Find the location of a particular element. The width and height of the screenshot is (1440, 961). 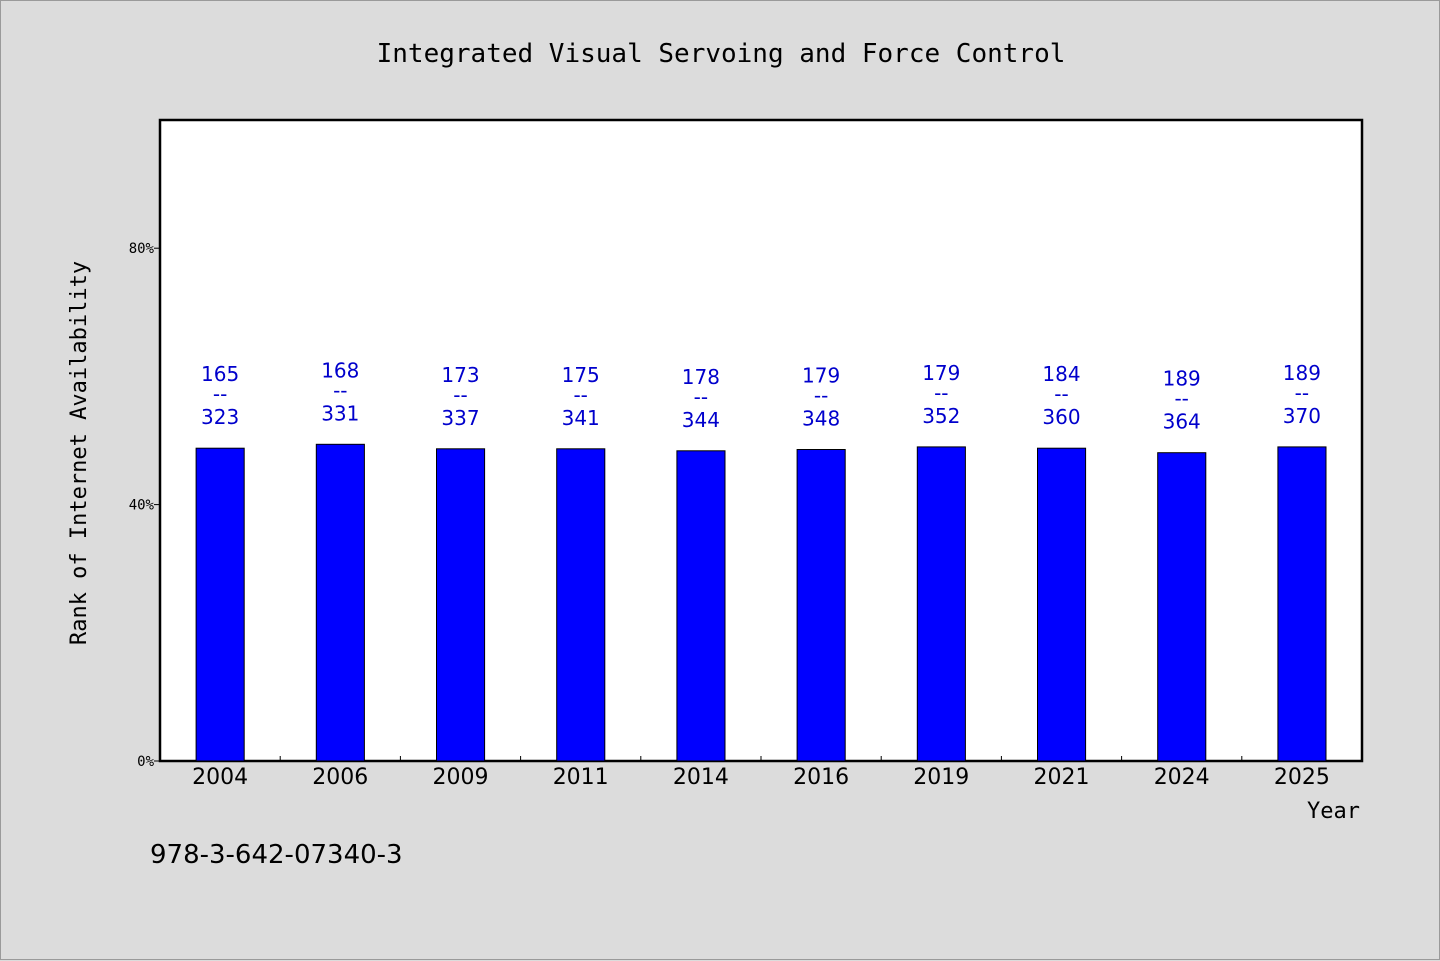

bar-label-bottom-2024: 364 is located at coordinates (1182, 422).